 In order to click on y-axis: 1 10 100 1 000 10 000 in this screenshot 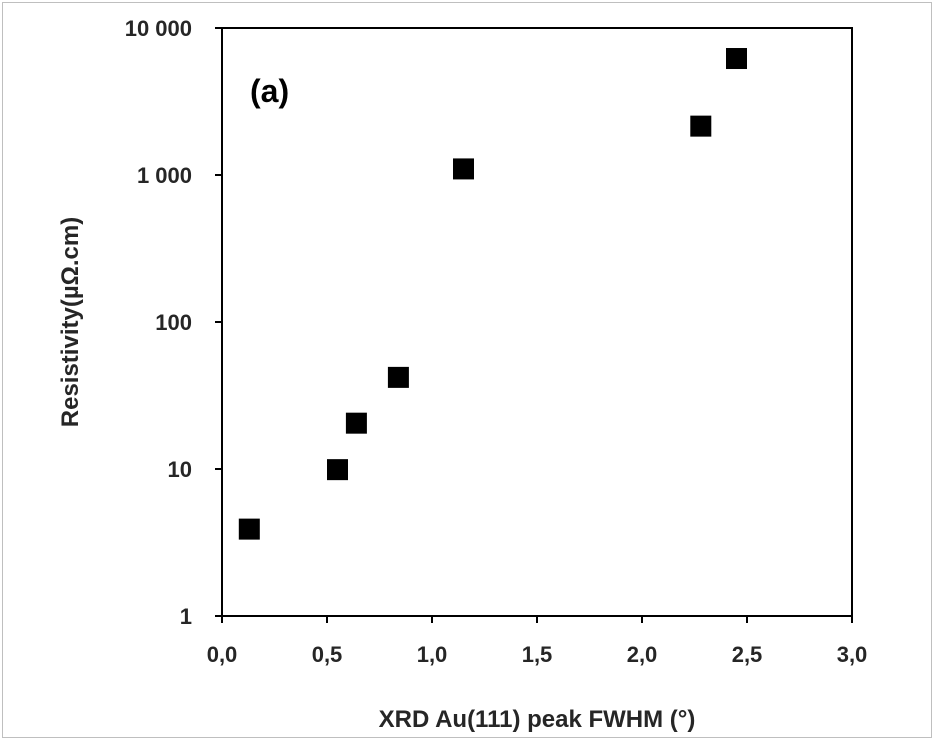, I will do `click(173, 322)`.